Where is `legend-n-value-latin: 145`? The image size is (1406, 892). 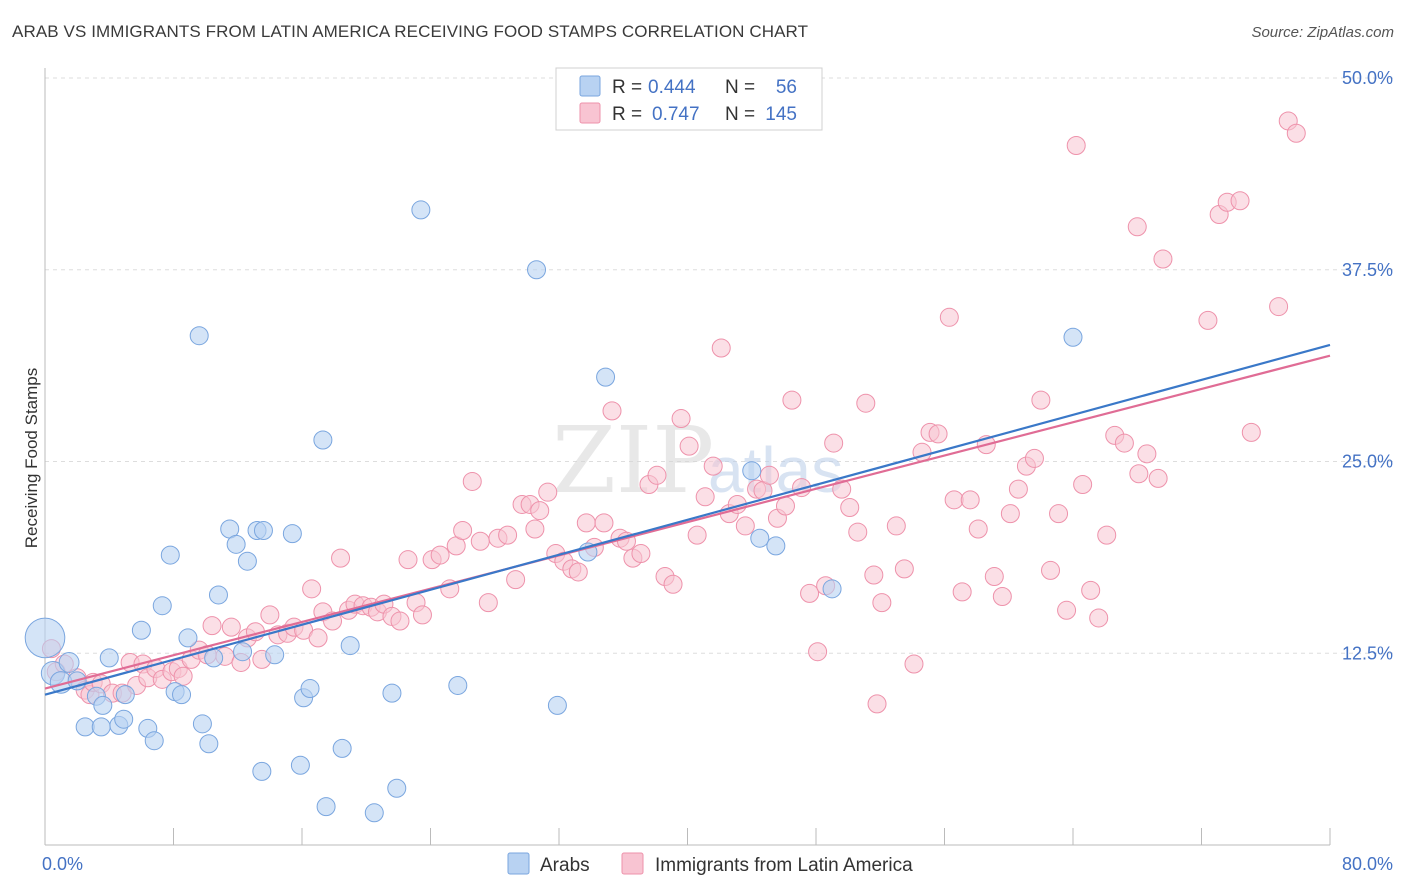
legend-n-value-latin: 145 is located at coordinates (781, 114).